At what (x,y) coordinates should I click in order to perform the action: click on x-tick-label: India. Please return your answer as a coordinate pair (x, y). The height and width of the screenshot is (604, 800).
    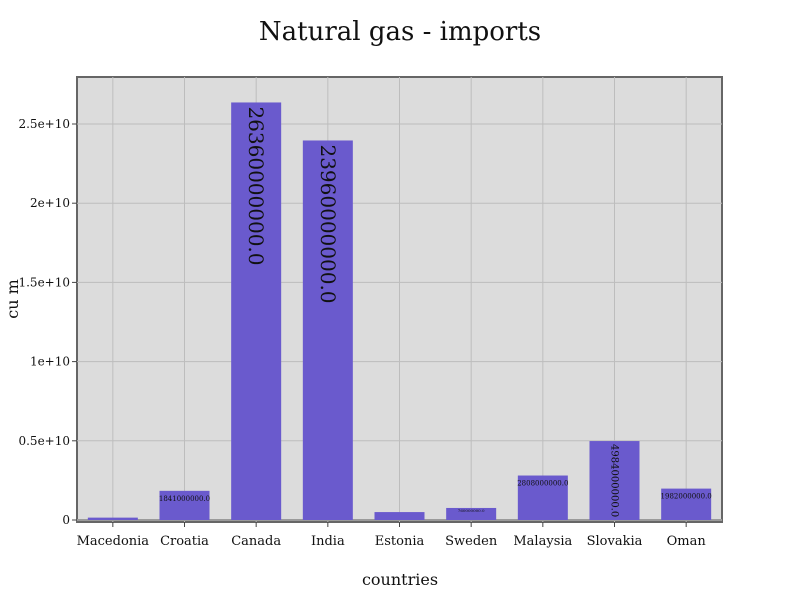
    Looking at the image, I should click on (328, 541).